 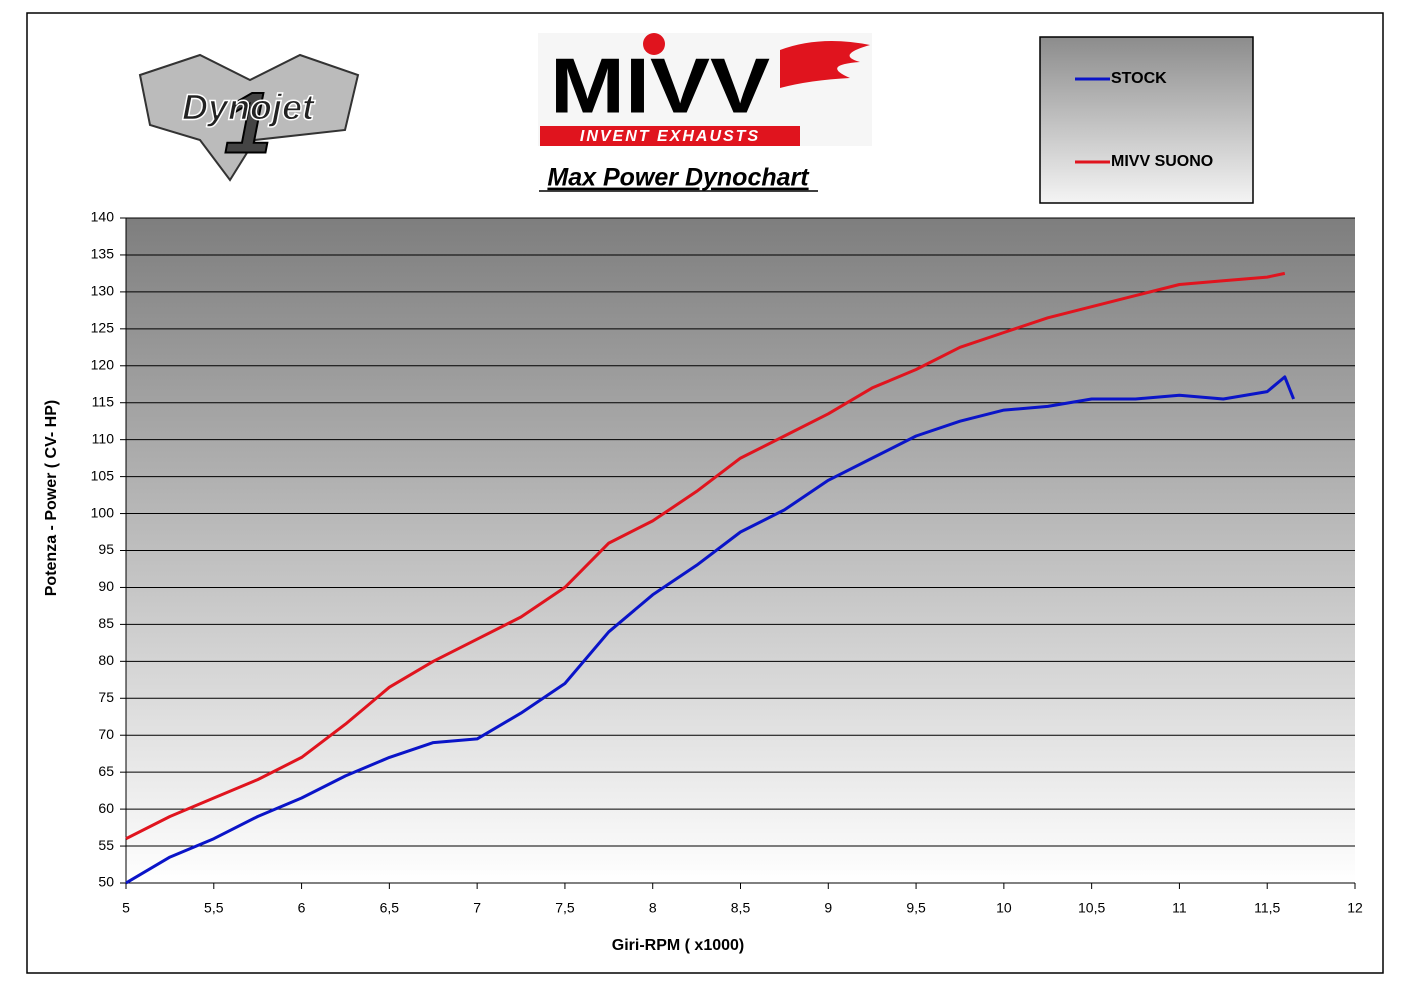 What do you see at coordinates (103, 217) in the screenshot?
I see `y-tick-label: 140` at bounding box center [103, 217].